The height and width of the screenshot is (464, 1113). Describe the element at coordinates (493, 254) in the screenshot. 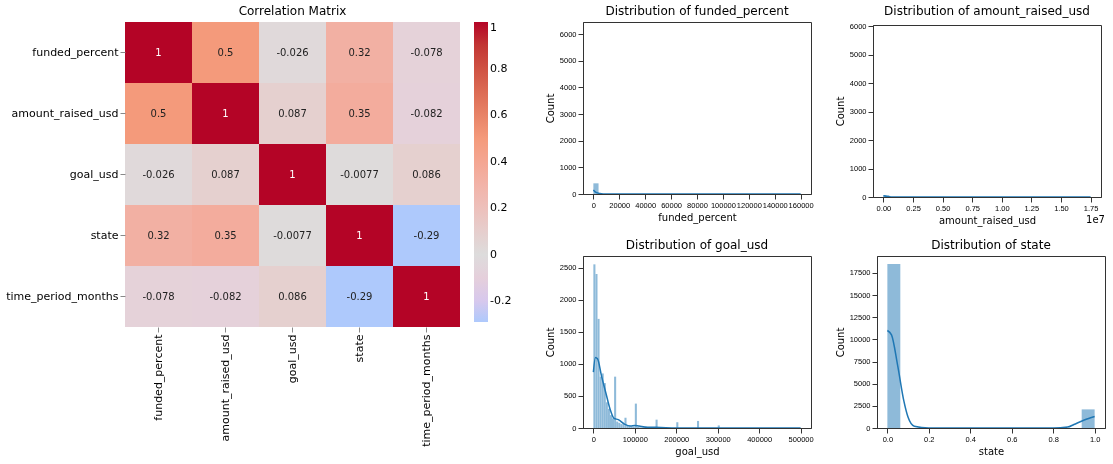

I see `color-bar-label: 0` at that location.